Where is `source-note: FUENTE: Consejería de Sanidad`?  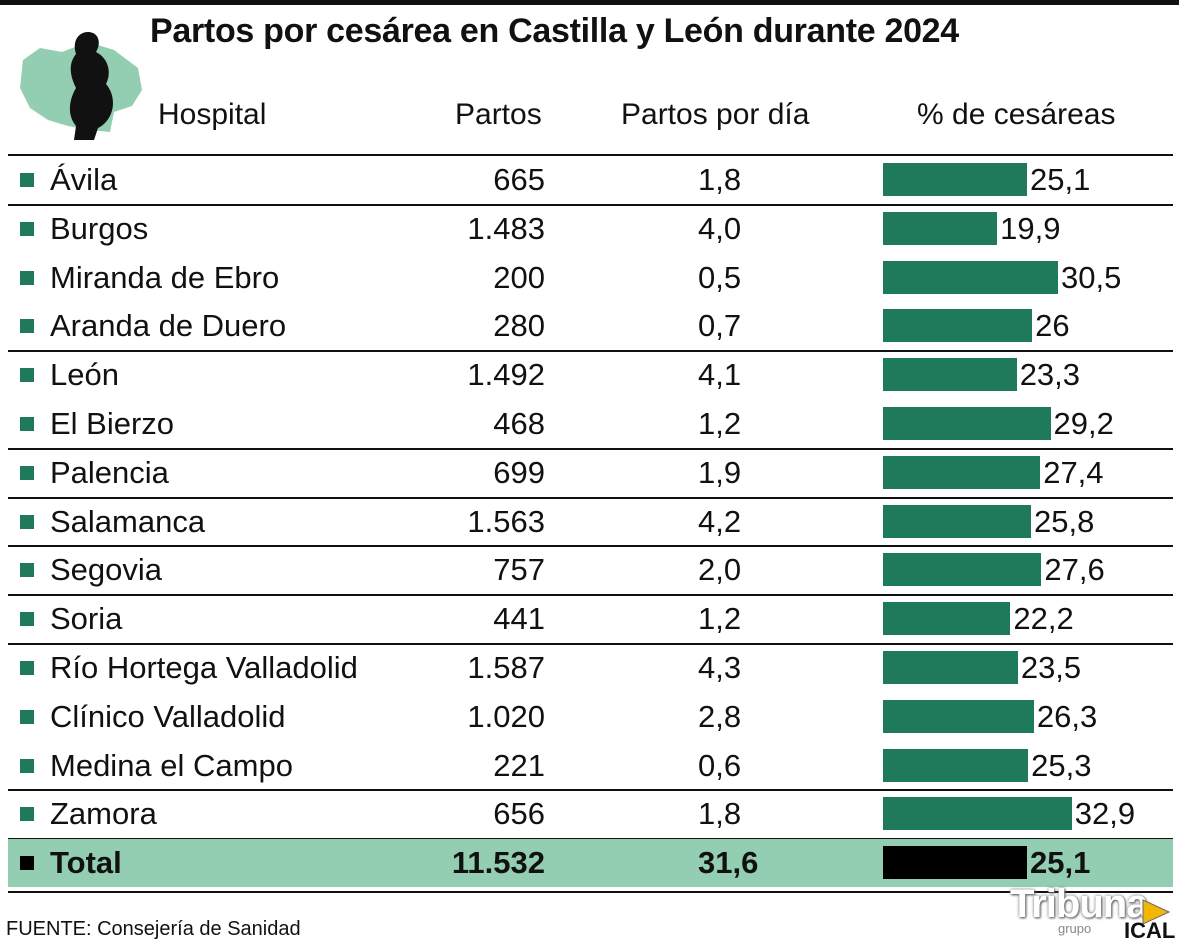
source-note: FUENTE: Consejería de Sanidad is located at coordinates (153, 929).